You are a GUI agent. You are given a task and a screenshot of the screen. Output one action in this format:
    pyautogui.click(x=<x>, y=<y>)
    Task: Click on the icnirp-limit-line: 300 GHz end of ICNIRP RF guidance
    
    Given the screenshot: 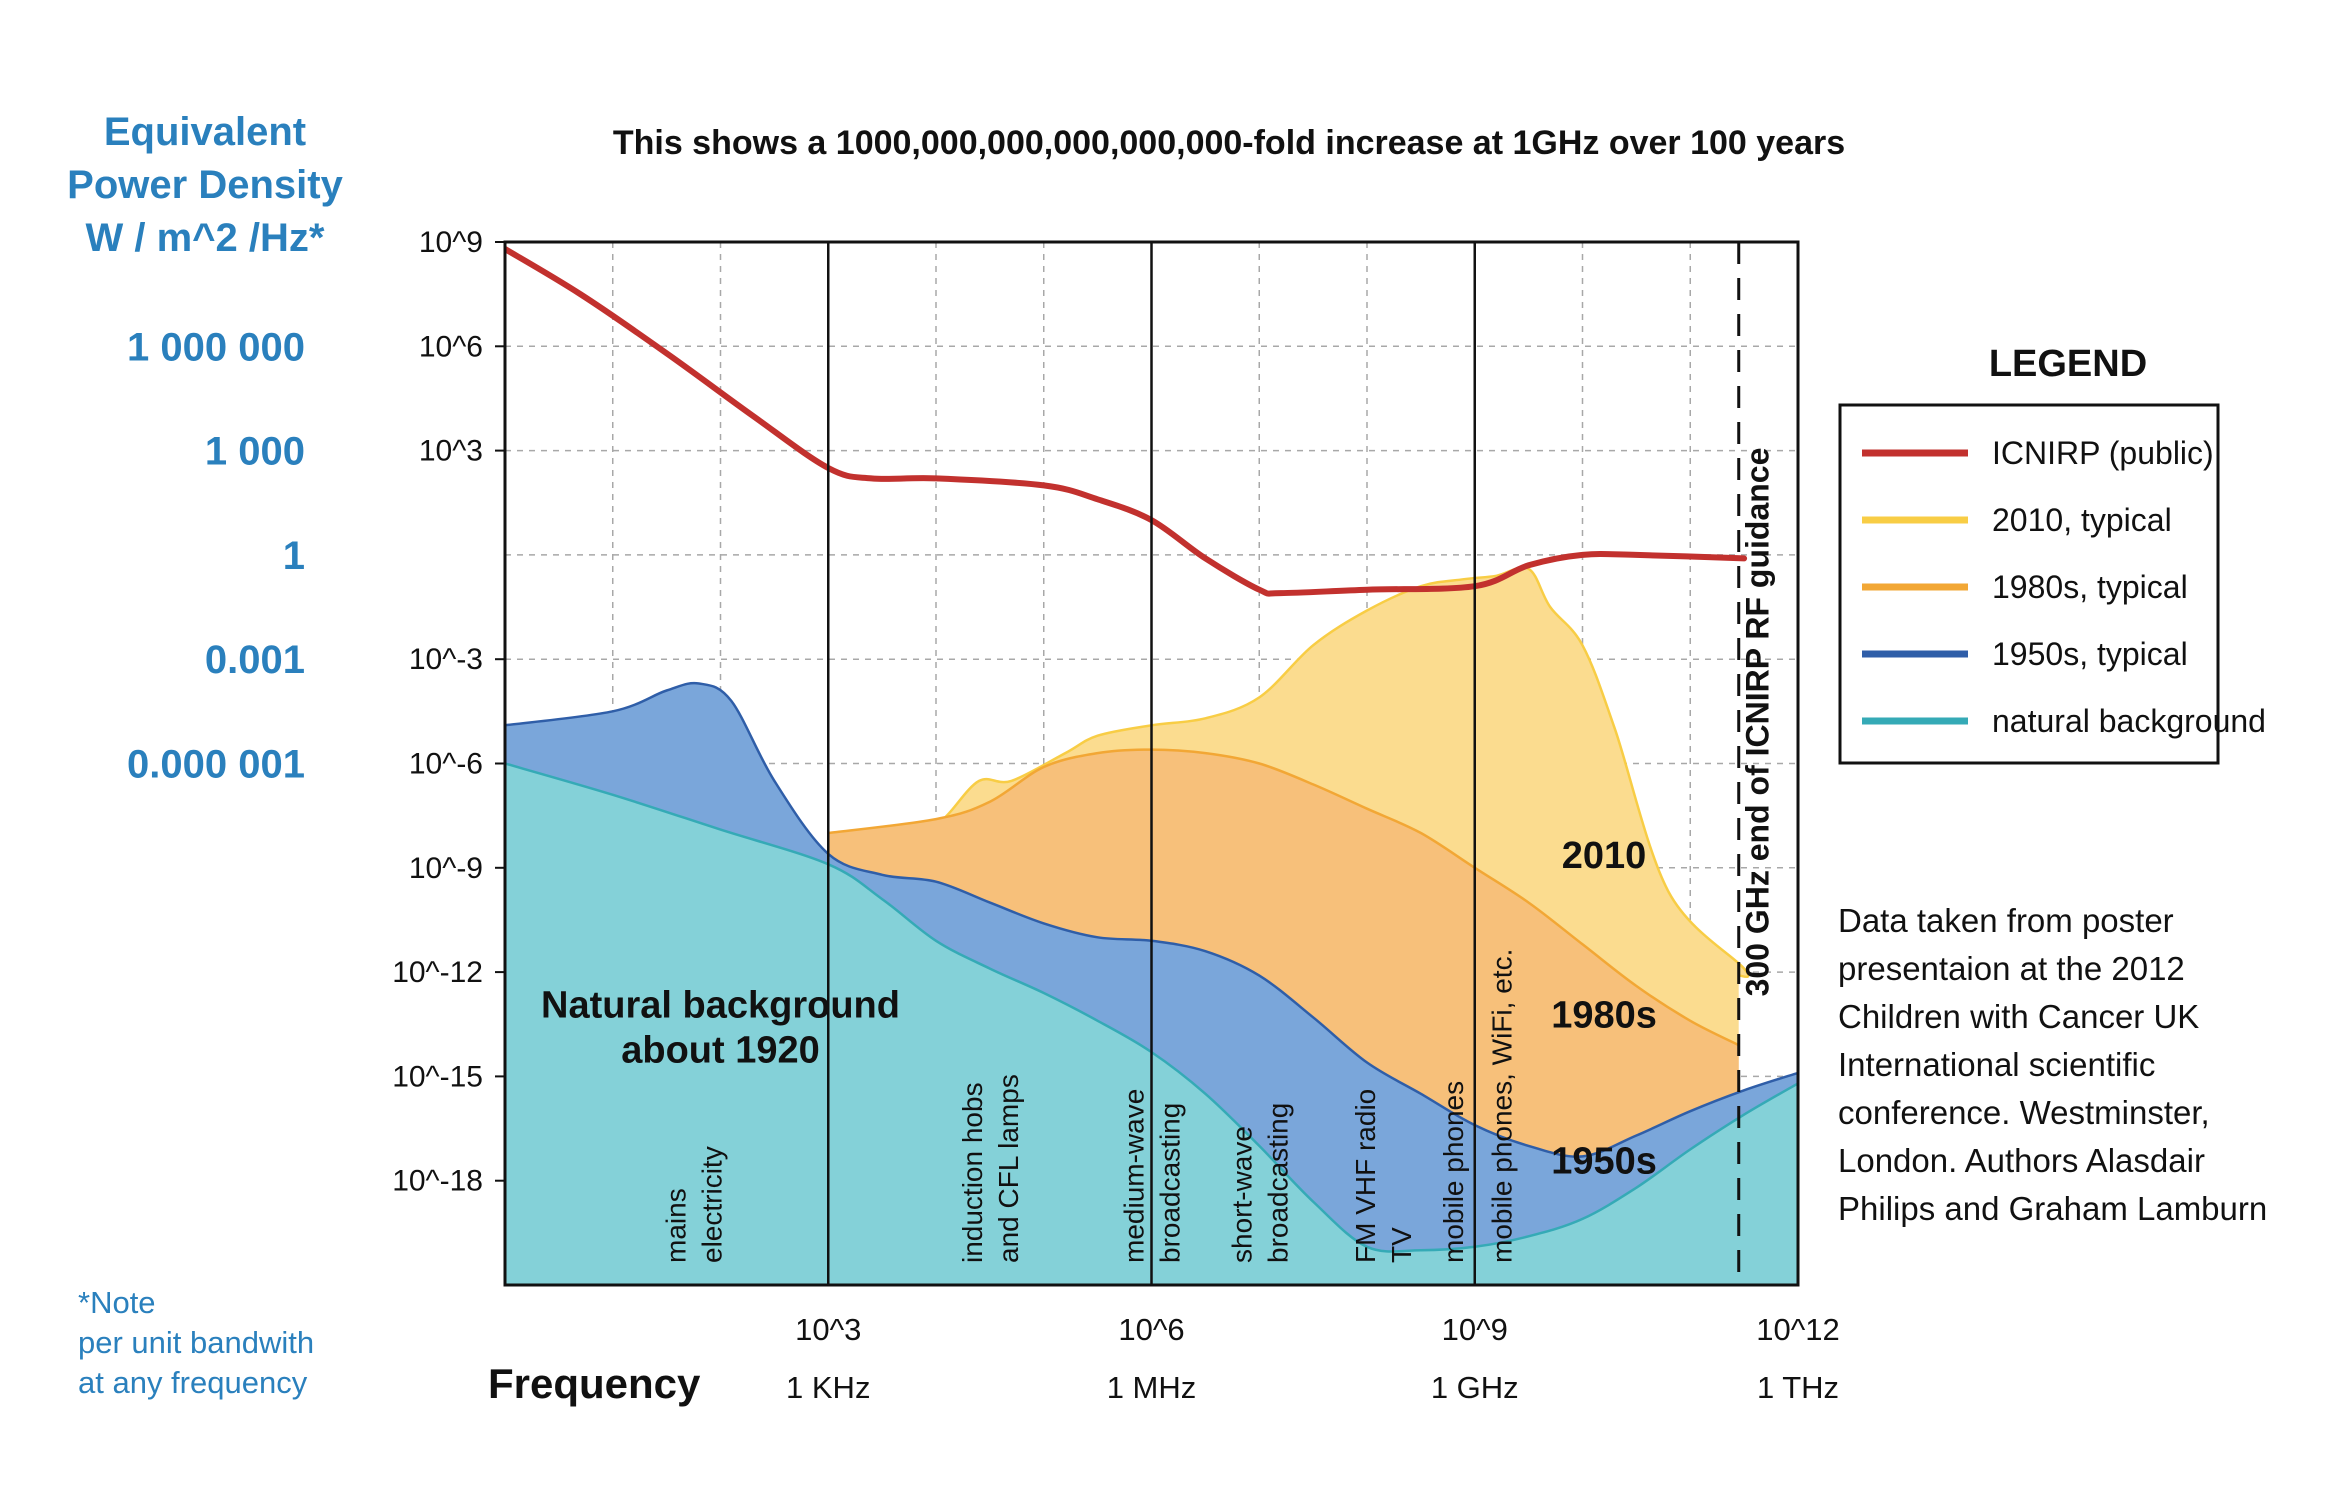 What is the action you would take?
    pyautogui.click(x=1756, y=763)
    